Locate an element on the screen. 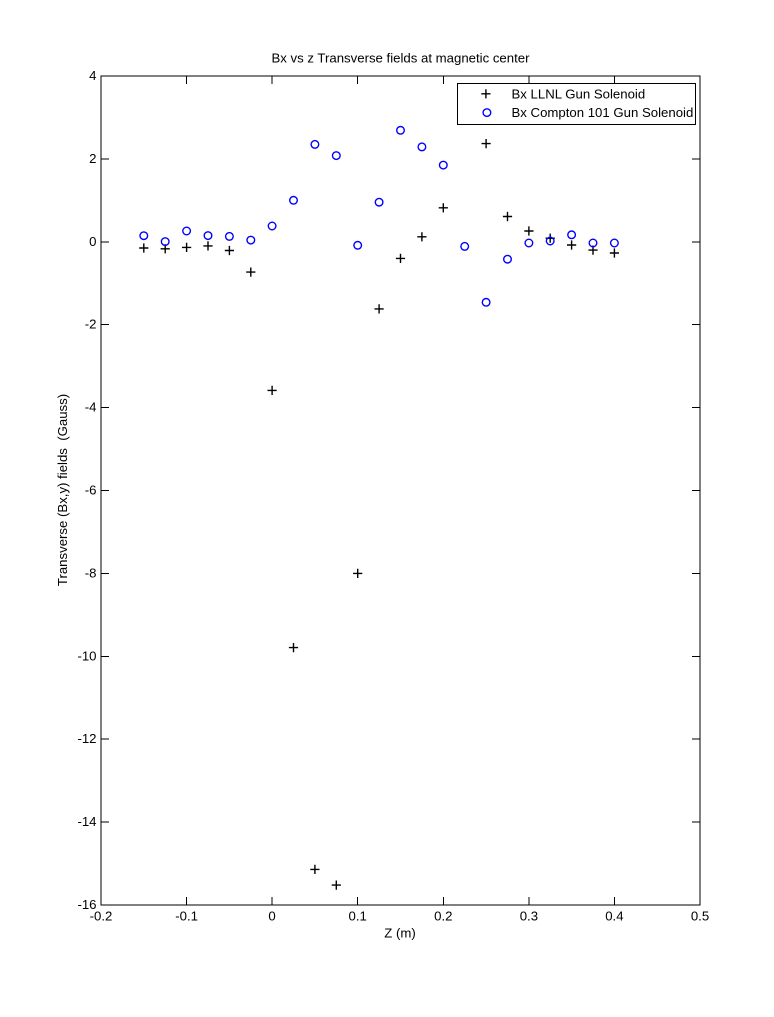 The height and width of the screenshot is (1017, 774). svg-text: 0.1 is located at coordinates (358, 916).